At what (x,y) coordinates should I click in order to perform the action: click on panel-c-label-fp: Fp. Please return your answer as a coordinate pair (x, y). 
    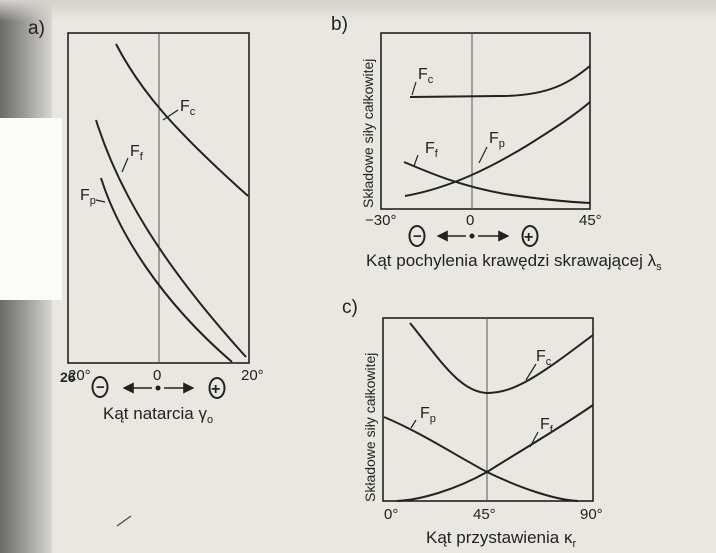
    Looking at the image, I should click on (428, 415).